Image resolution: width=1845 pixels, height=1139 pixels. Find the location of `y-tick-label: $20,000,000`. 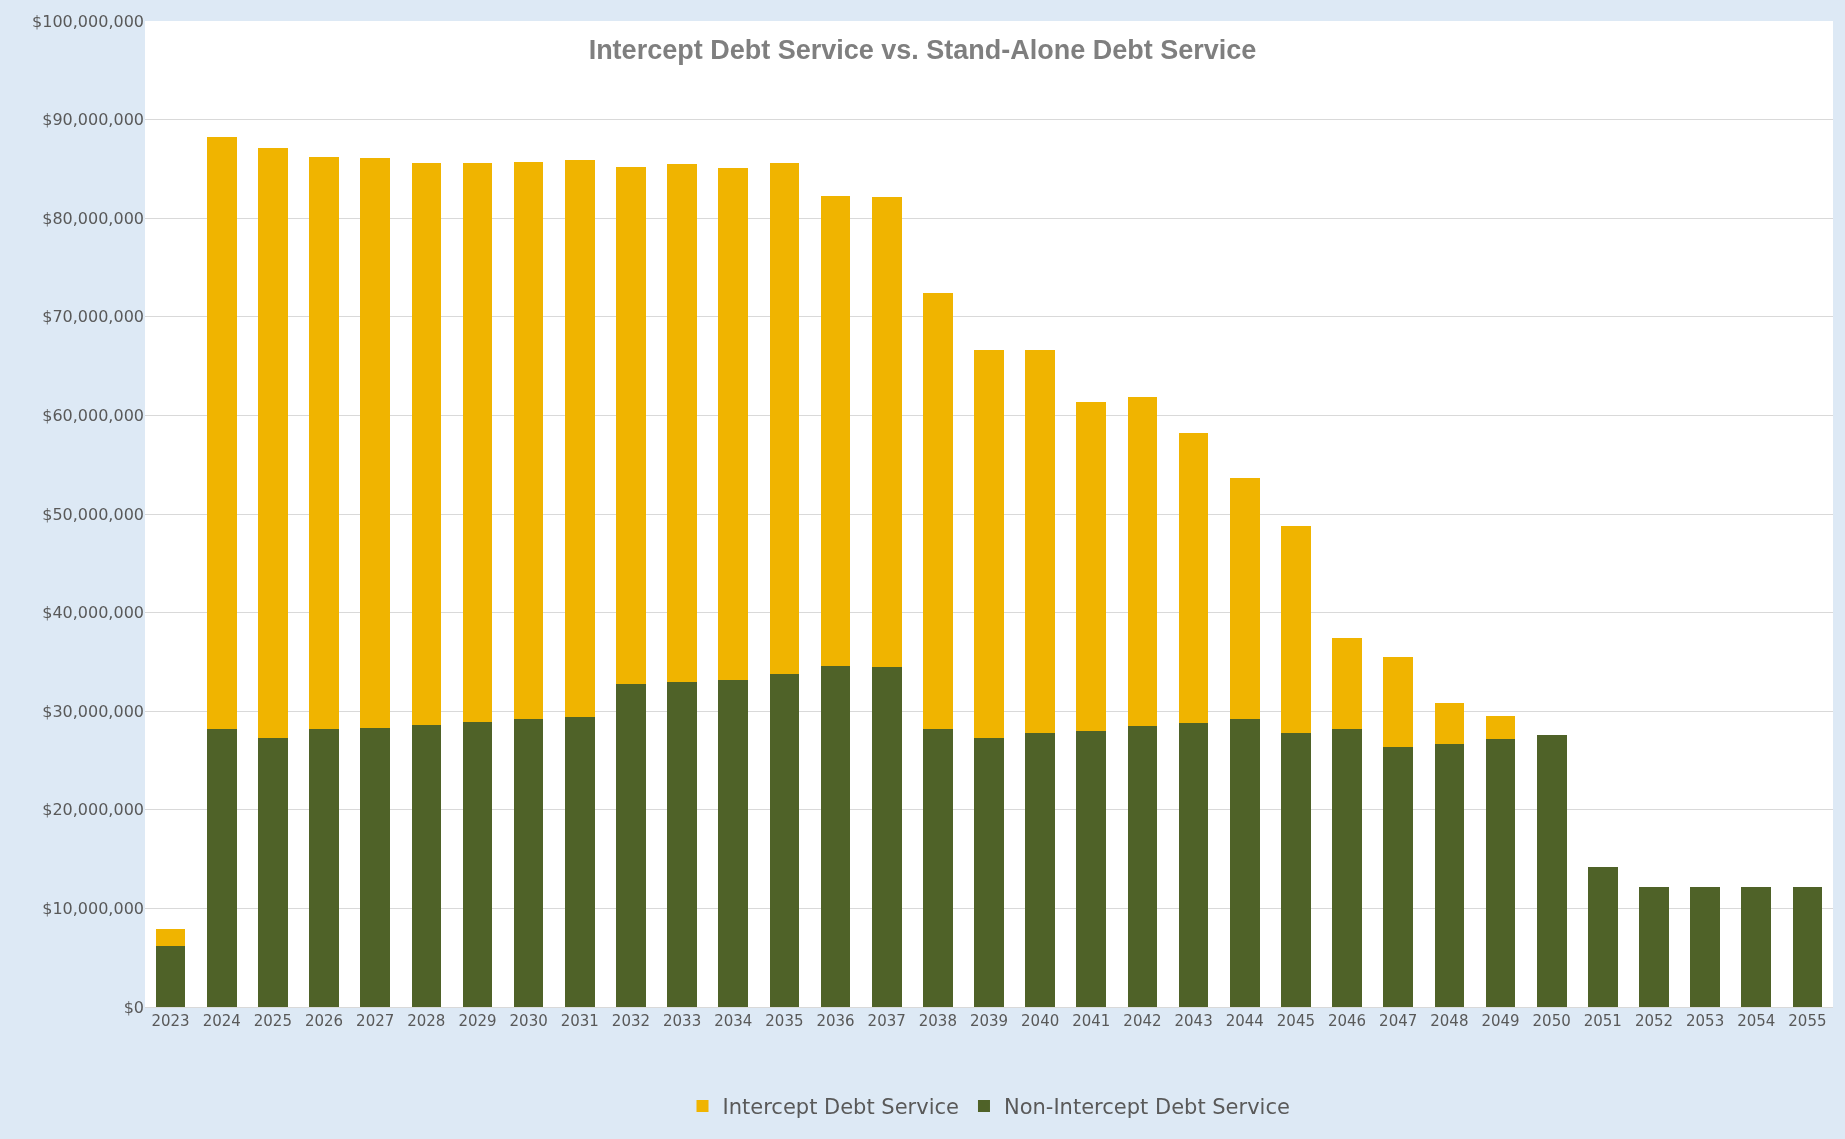

y-tick-label: $20,000,000 is located at coordinates (93, 810).